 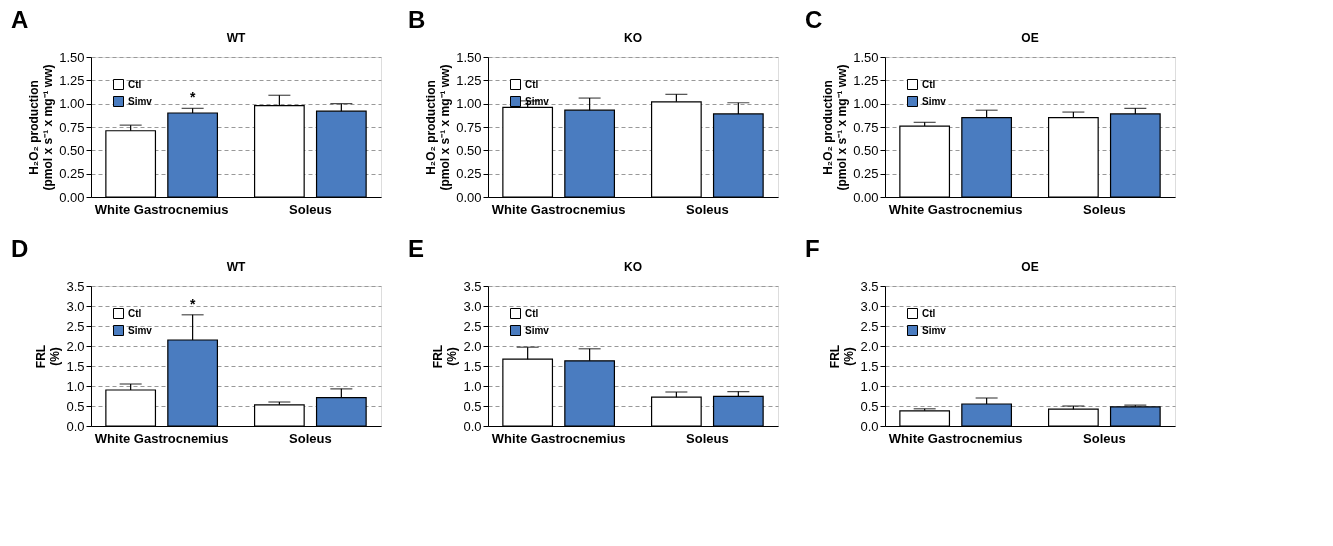 I want to click on text: C, so click(x=814, y=19).